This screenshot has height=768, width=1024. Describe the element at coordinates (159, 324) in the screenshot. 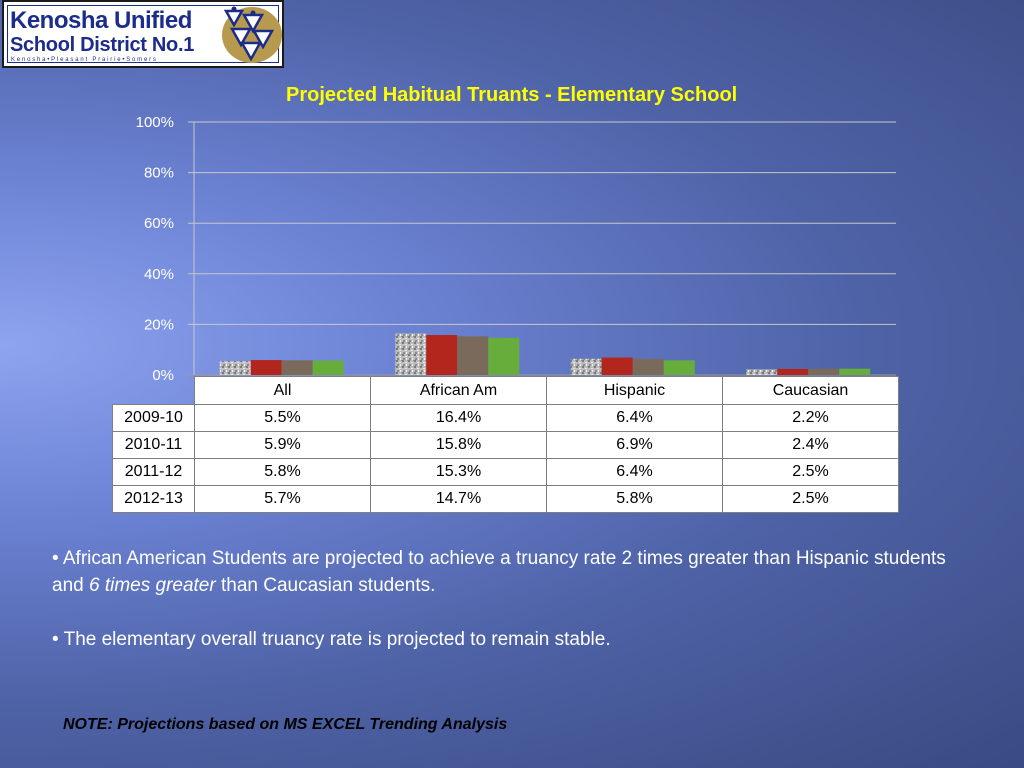

I see `y-tick-label: 20%` at that location.